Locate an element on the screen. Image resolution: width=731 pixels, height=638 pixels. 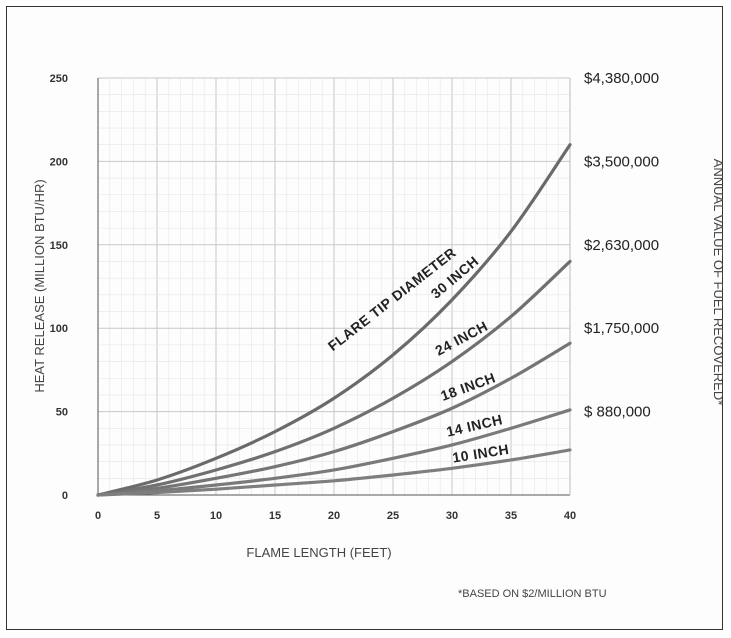
series-line-14-inch is located at coordinates (334, 452).